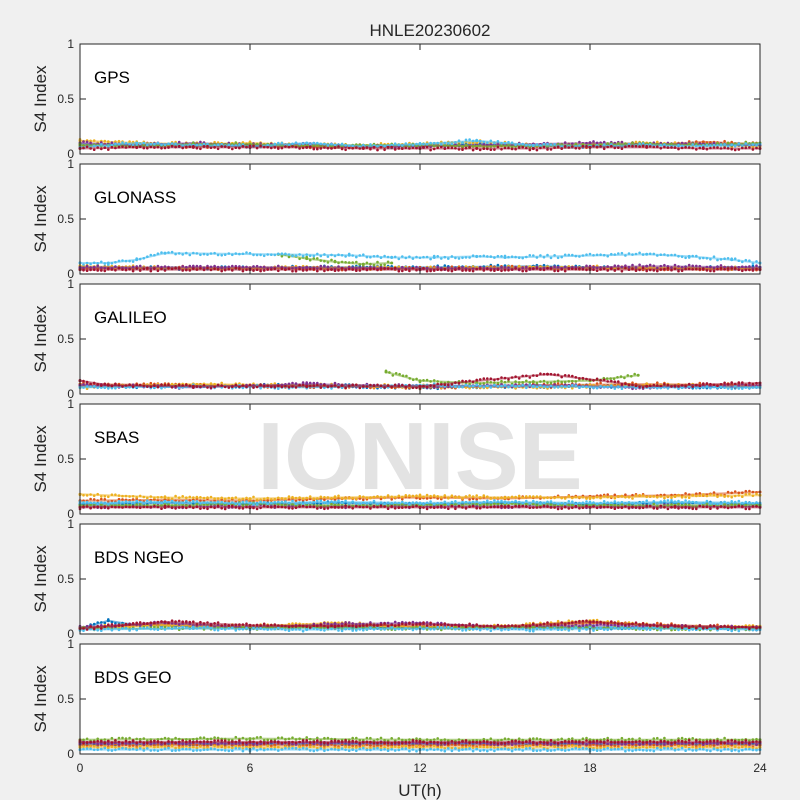 This screenshot has height=800, width=800. What do you see at coordinates (130, 317) in the screenshot?
I see `panel-label: GALILEO` at bounding box center [130, 317].